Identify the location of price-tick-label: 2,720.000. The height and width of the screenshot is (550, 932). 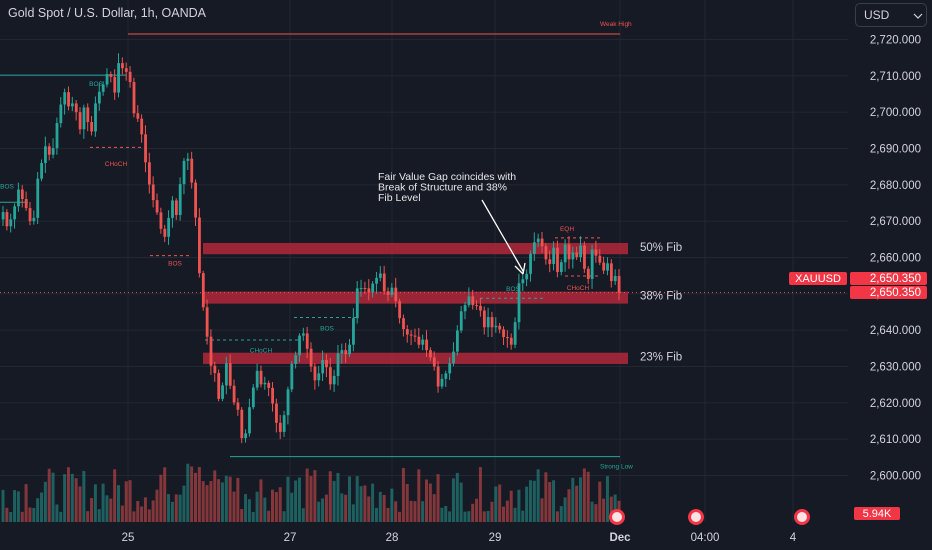
(895, 41).